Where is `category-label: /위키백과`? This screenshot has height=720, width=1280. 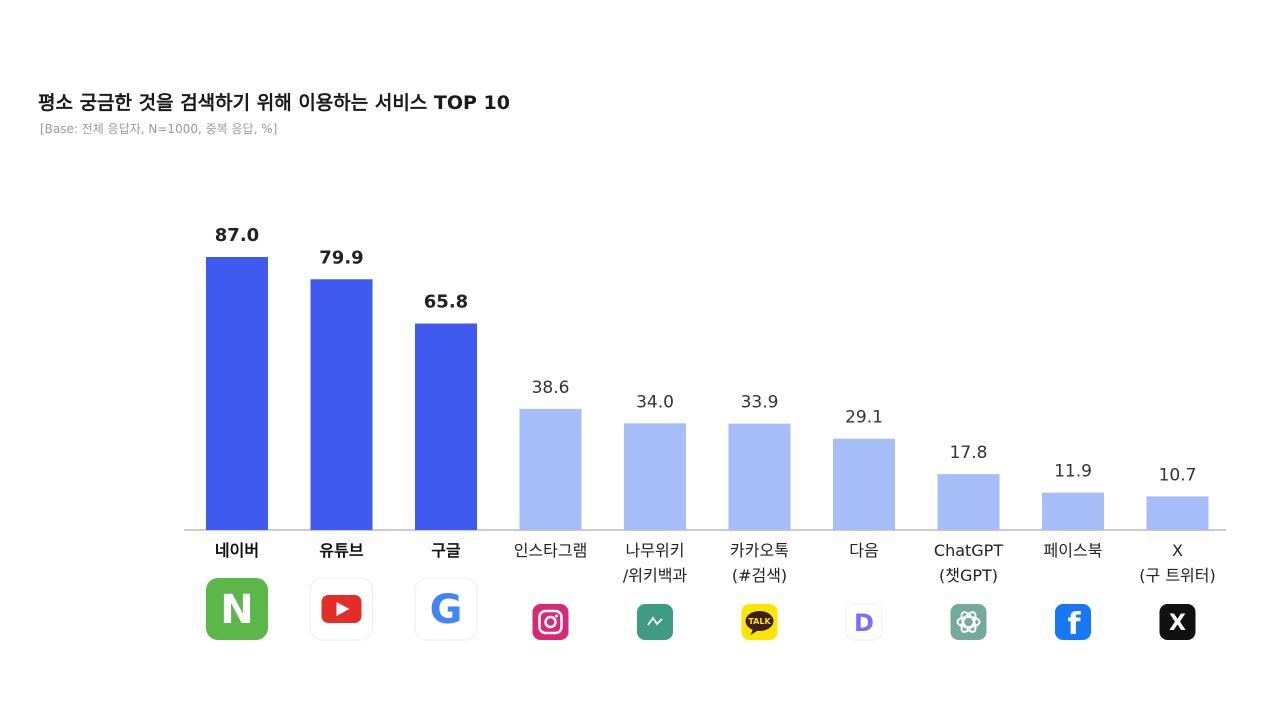
category-label: /위키백과 is located at coordinates (655, 575).